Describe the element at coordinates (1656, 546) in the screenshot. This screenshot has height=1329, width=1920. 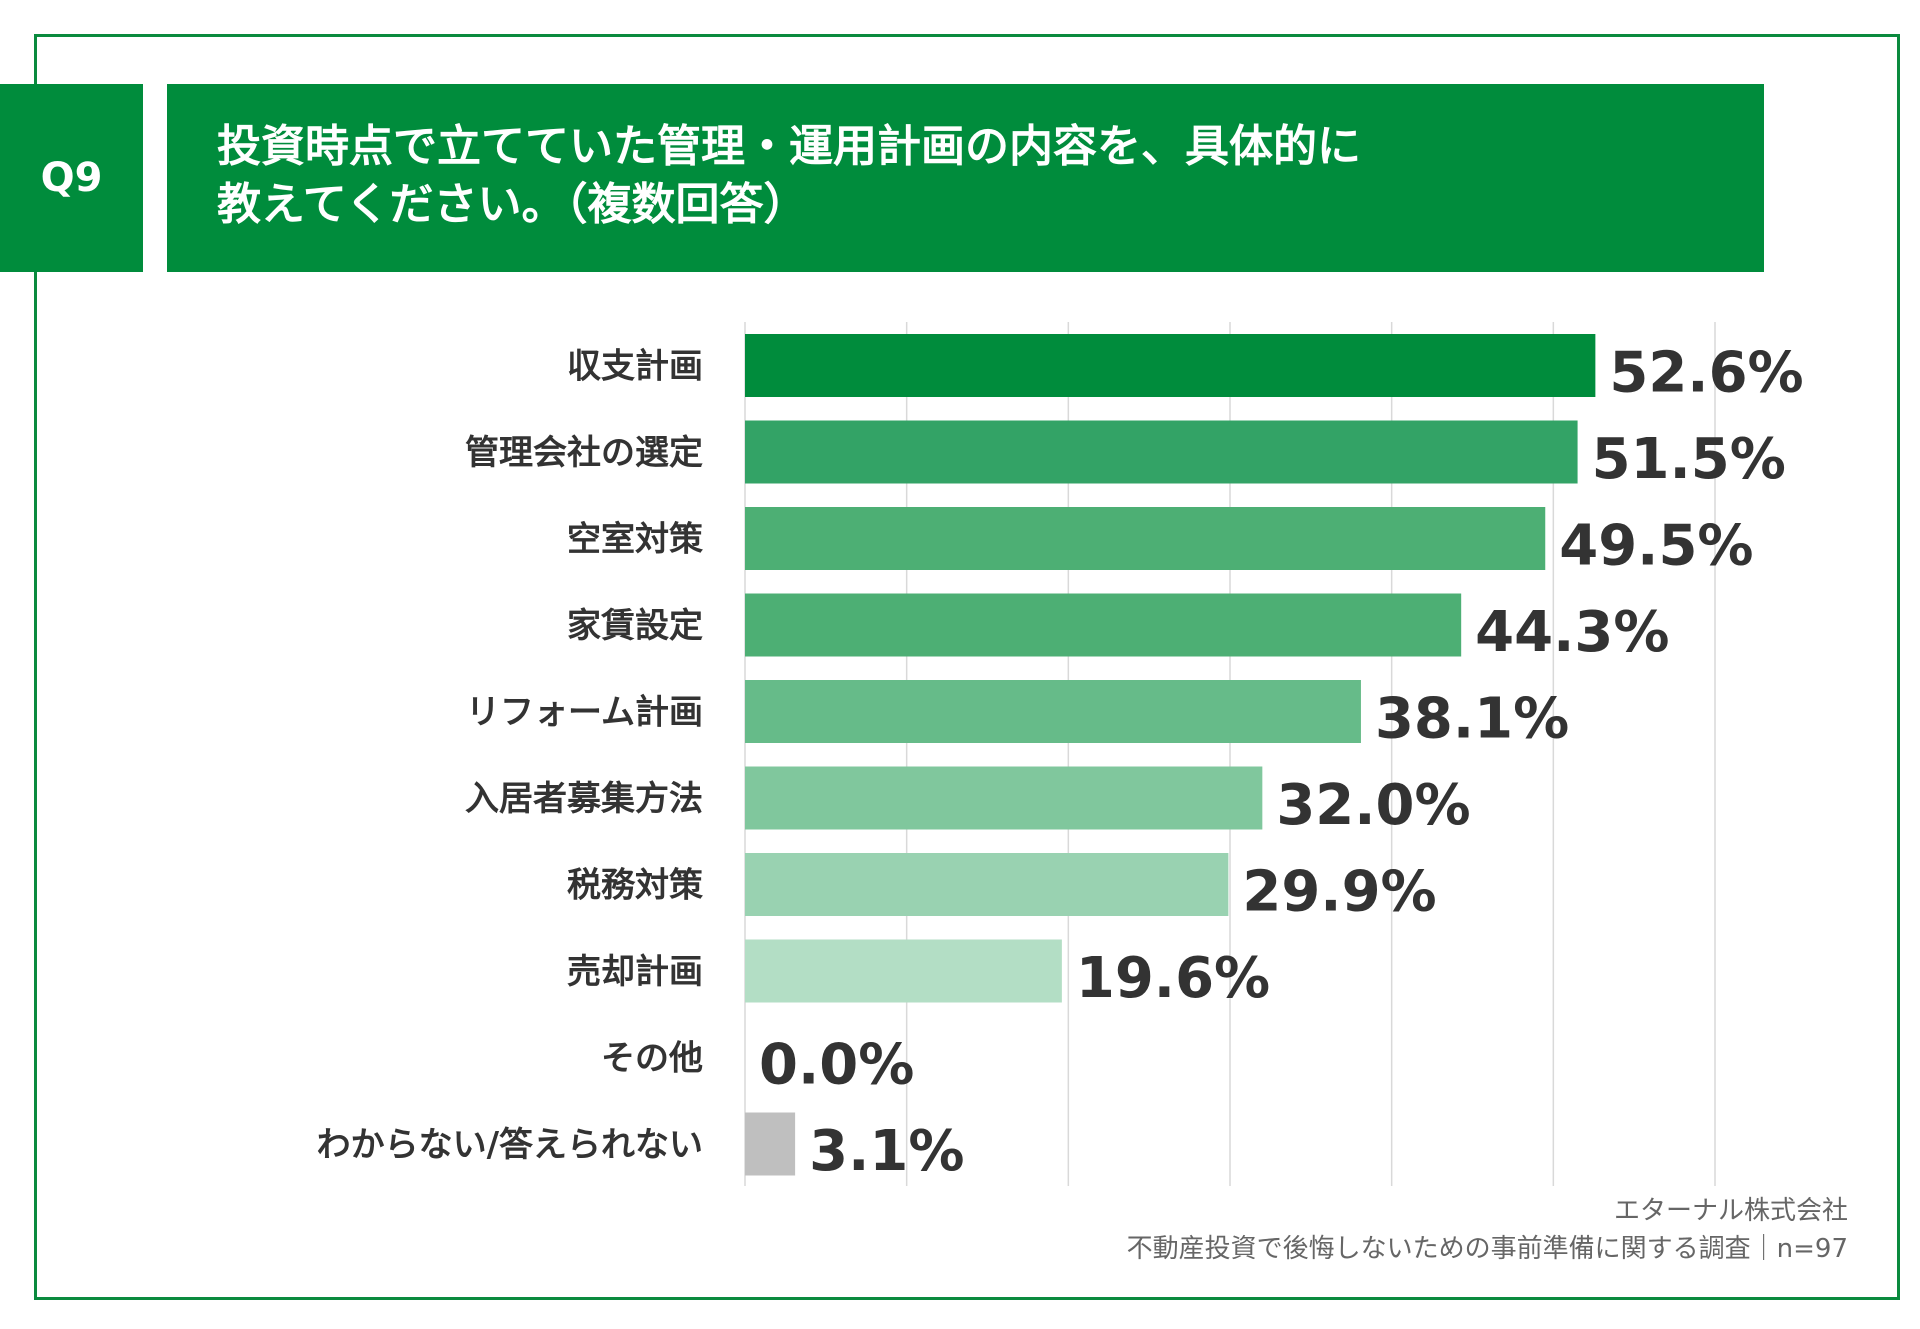
I see `value-label: 49.5%` at that location.